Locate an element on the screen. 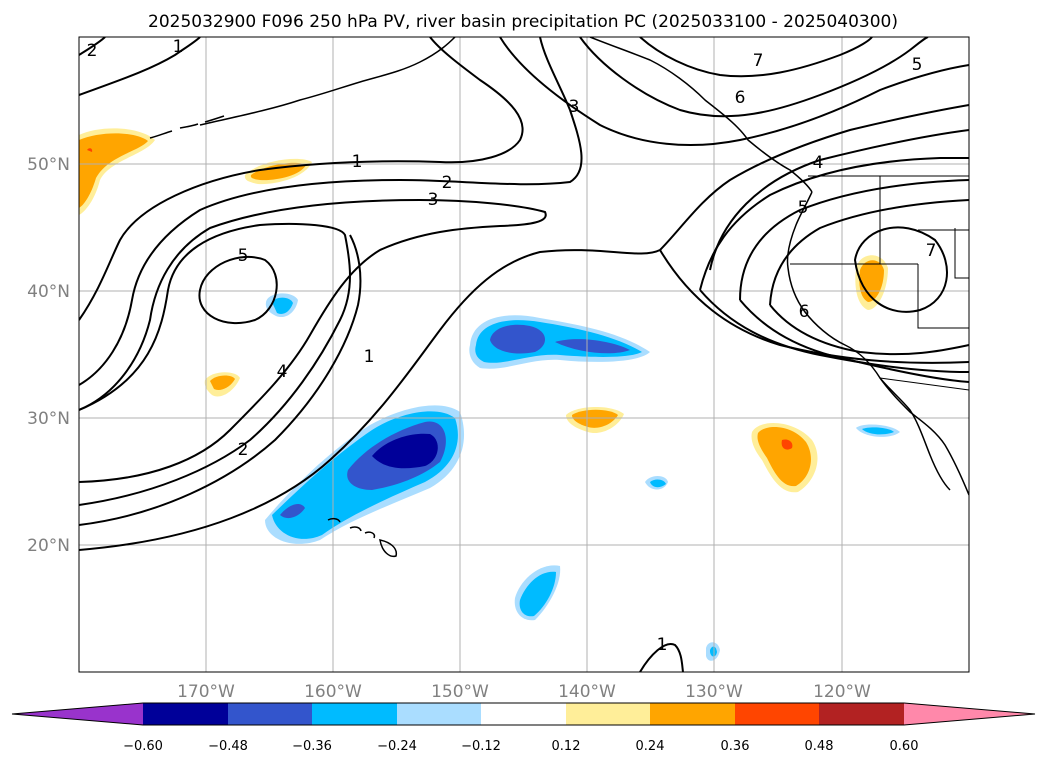 The image size is (1047, 765). lon-label: 120°W is located at coordinates (842, 692).